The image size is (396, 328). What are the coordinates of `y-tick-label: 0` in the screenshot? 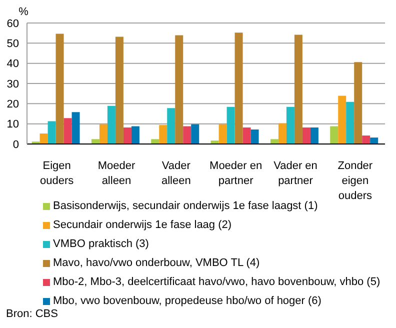 It's located at (15, 144).